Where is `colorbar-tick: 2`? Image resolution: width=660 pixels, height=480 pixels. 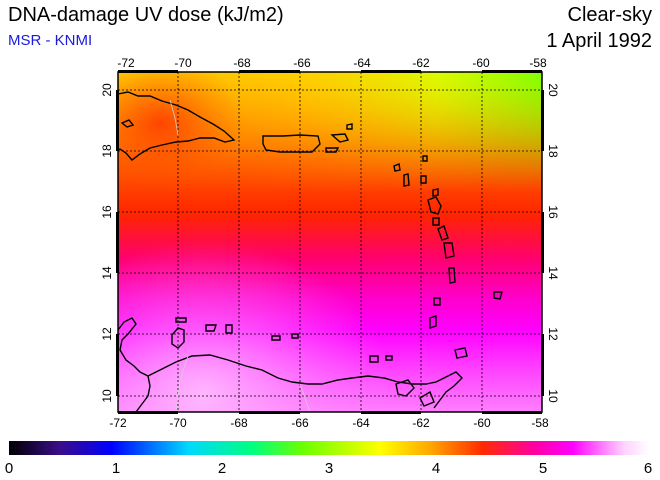
colorbar-tick: 2 is located at coordinates (222, 468).